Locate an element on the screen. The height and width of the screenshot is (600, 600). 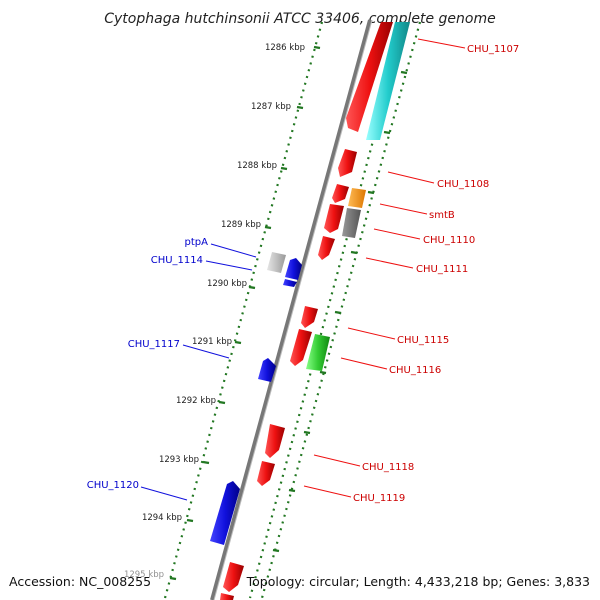
scale-label: 1295 kbp is located at coordinates (144, 575).